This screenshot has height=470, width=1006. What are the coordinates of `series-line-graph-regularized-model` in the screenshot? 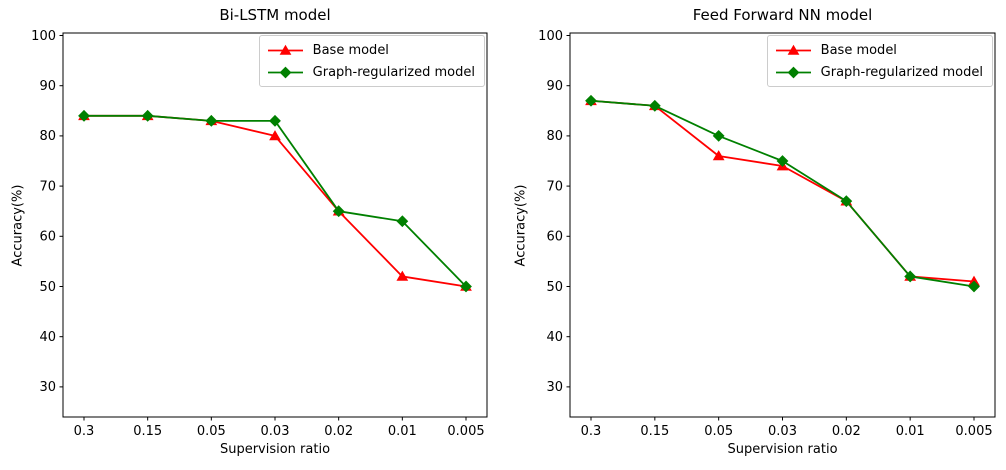 It's located at (275, 201).